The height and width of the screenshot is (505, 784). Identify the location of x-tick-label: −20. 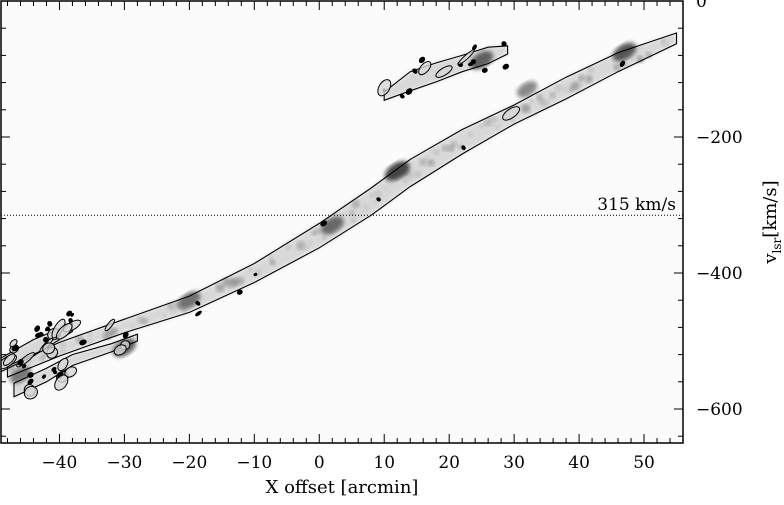
(189, 463).